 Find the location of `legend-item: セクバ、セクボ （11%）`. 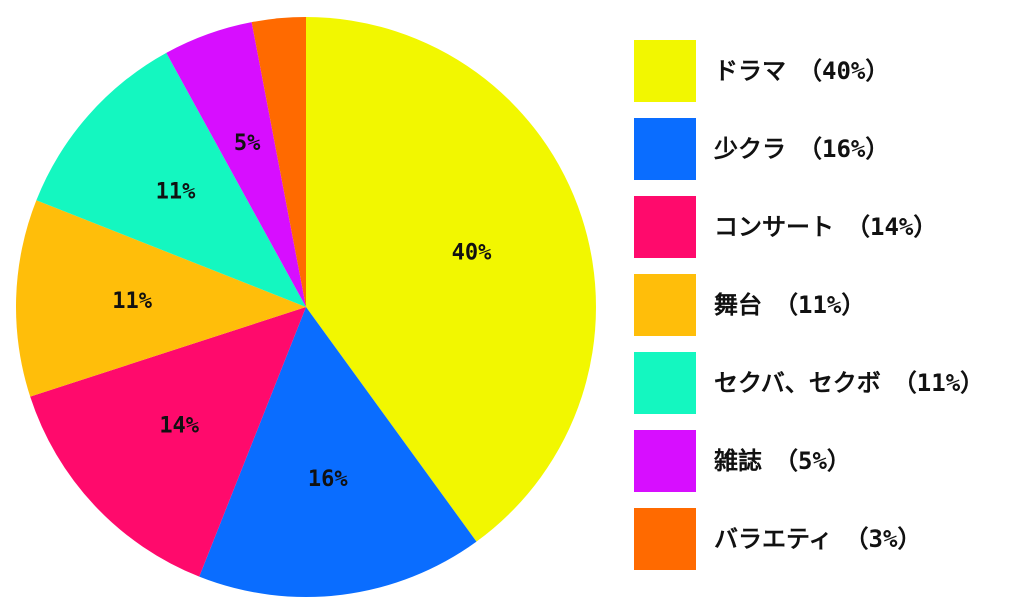

legend-item: セクバ、セクボ （11%） is located at coordinates (824, 383).